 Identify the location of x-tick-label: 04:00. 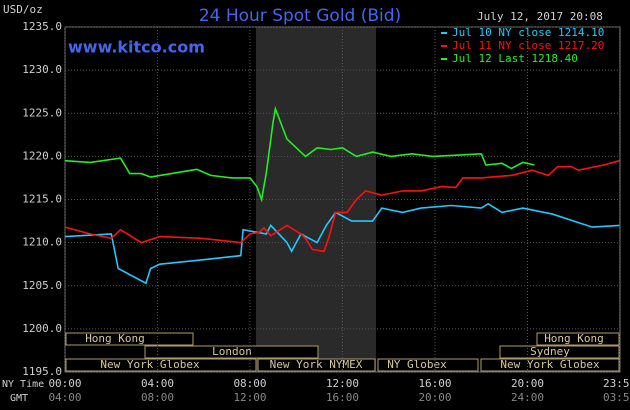
(157, 383).